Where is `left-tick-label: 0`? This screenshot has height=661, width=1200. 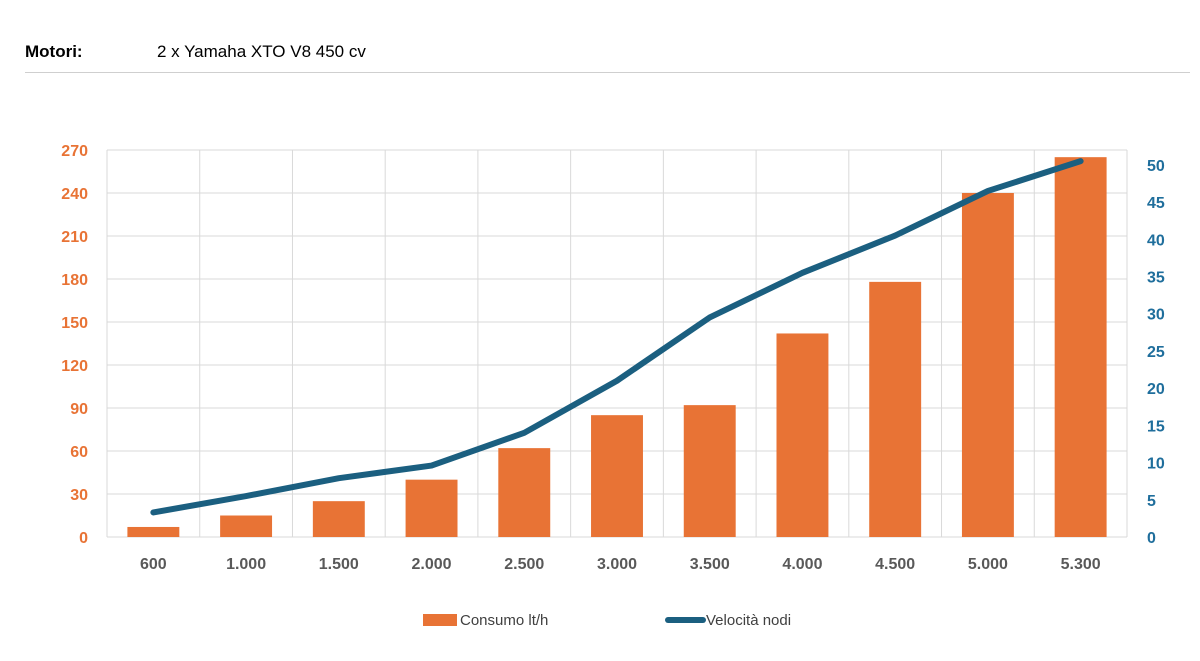
left-tick-label: 0 is located at coordinates (83, 538).